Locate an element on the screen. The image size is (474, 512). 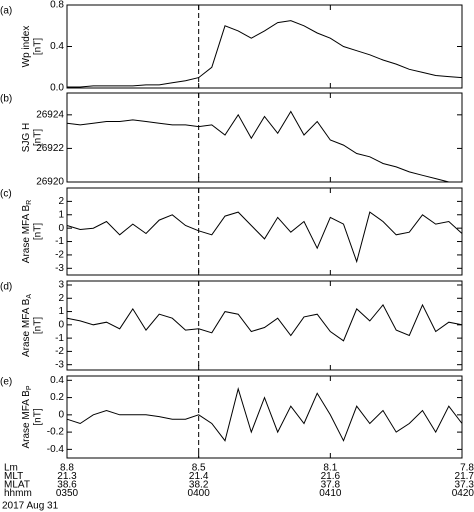
x-tick-label: 37.3 is located at coordinates (464, 485).